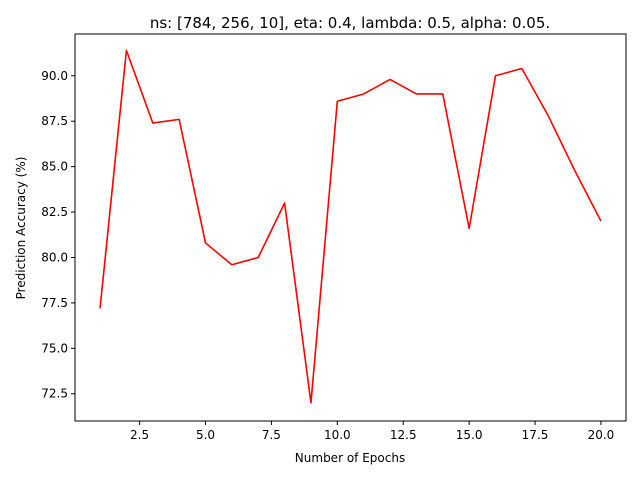  I want to click on y-tick-label: 77.5, so click(54, 303).